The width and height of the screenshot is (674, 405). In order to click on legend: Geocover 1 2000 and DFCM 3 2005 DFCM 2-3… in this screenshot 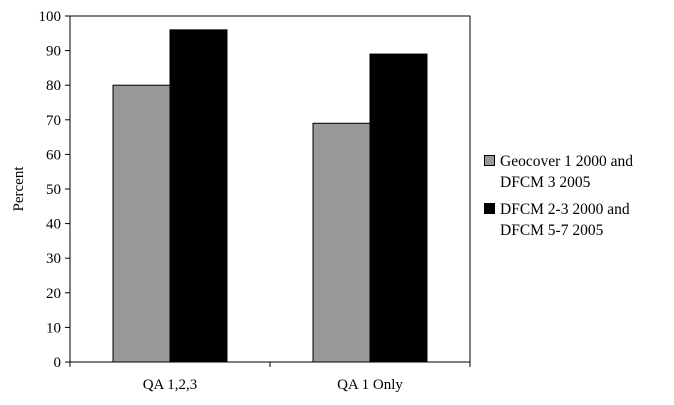, I will do `click(577, 199)`.